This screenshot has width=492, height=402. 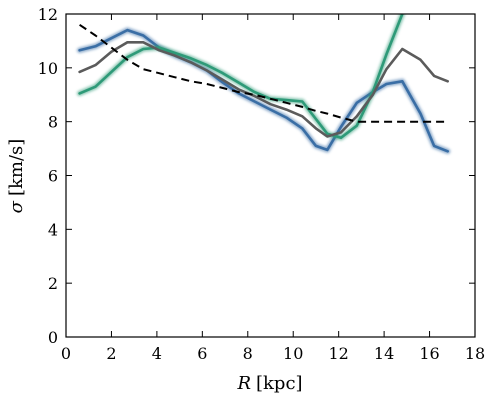 What do you see at coordinates (48, 14) in the screenshot?
I see `y-tick-label: 12` at bounding box center [48, 14].